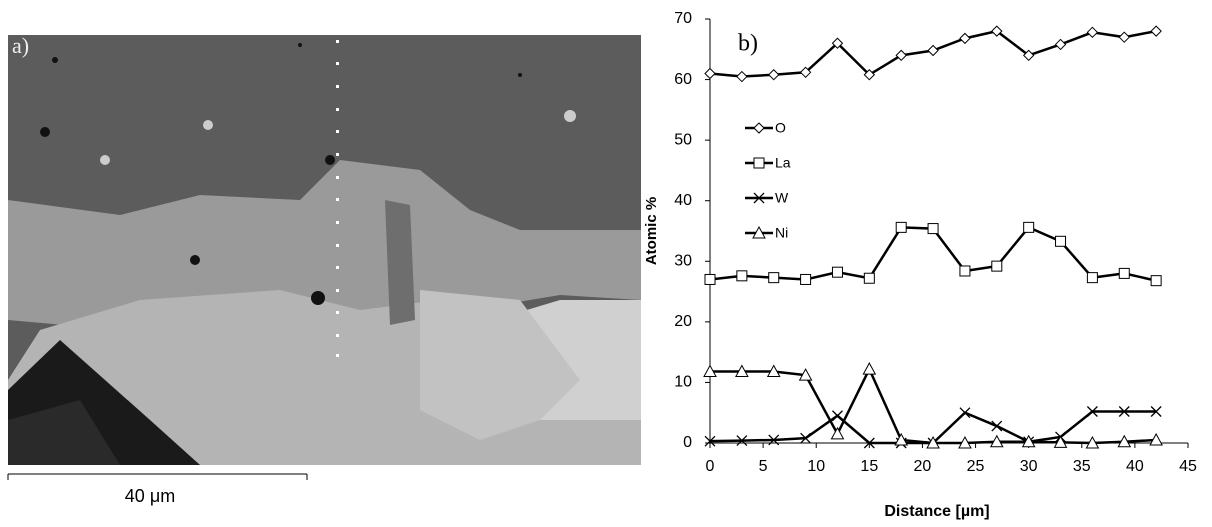 This screenshot has height=527, width=1212. Describe the element at coordinates (683, 321) in the screenshot. I see `y-tick-label: 20` at that location.